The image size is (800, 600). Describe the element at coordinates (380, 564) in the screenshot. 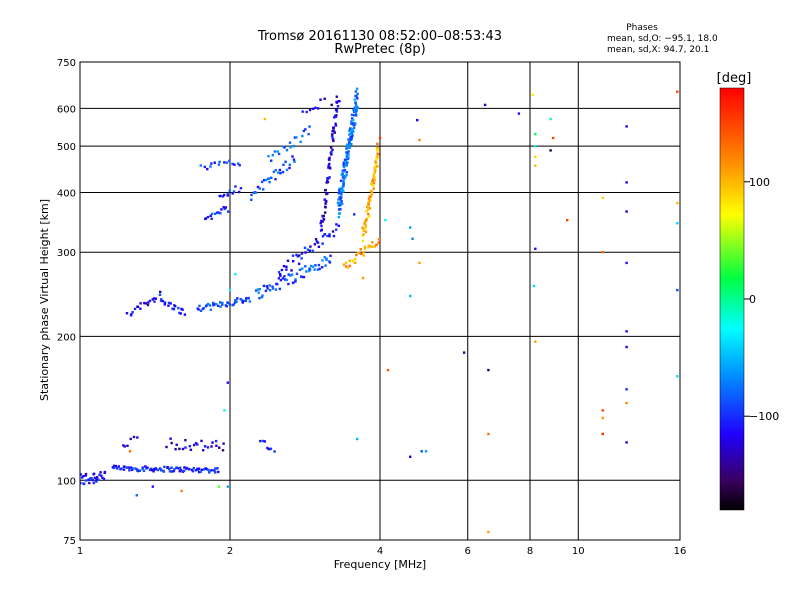

I see `x-axis-label: Frequency [MHz]` at that location.